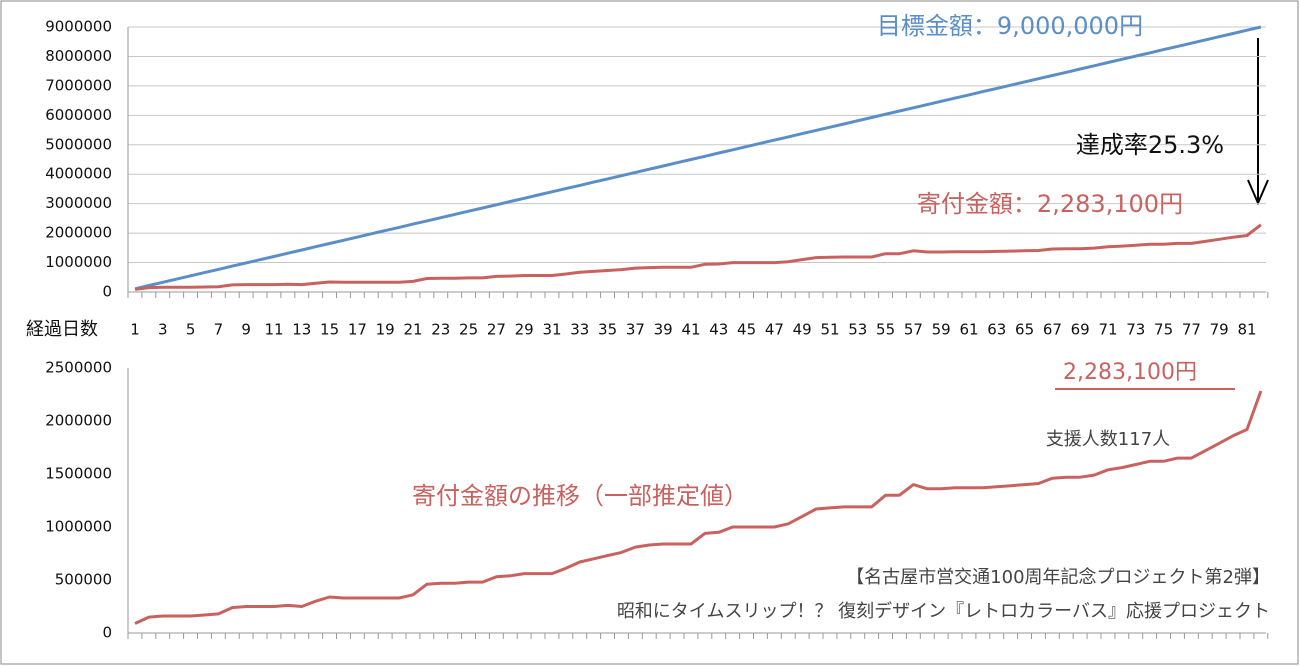 This screenshot has height=666, width=1300. Describe the element at coordinates (83, 580) in the screenshot. I see `y-tick-label: 500000` at that location.